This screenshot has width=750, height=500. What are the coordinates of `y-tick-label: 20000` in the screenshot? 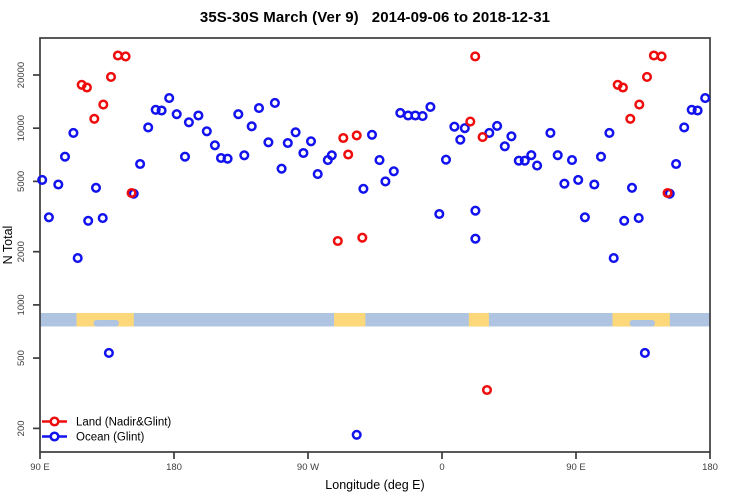 It's located at (21, 75).